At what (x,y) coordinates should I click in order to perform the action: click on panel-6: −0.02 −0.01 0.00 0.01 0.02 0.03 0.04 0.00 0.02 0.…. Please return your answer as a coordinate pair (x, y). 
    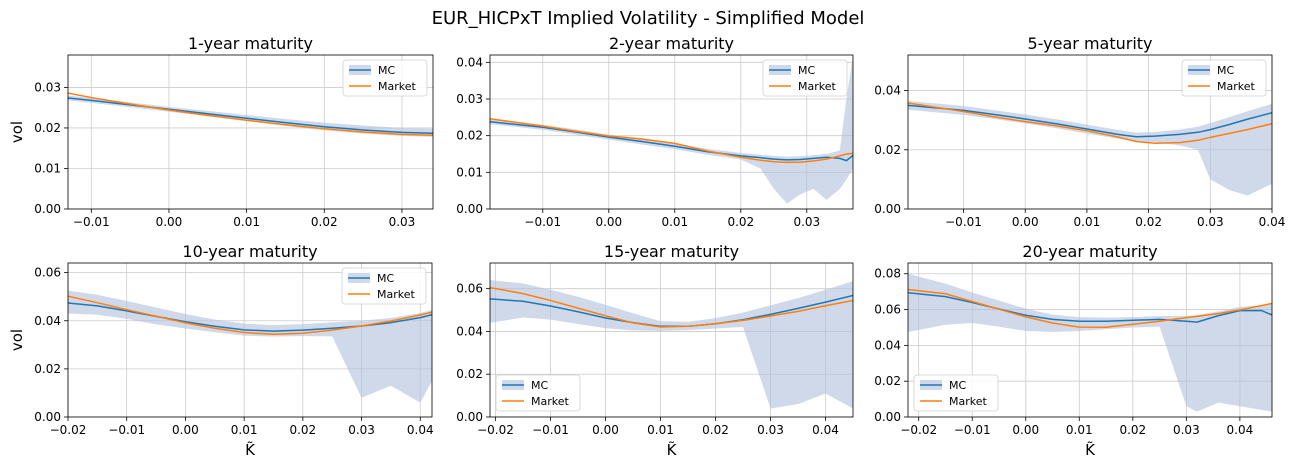
    Looking at the image, I should click on (1073, 350).